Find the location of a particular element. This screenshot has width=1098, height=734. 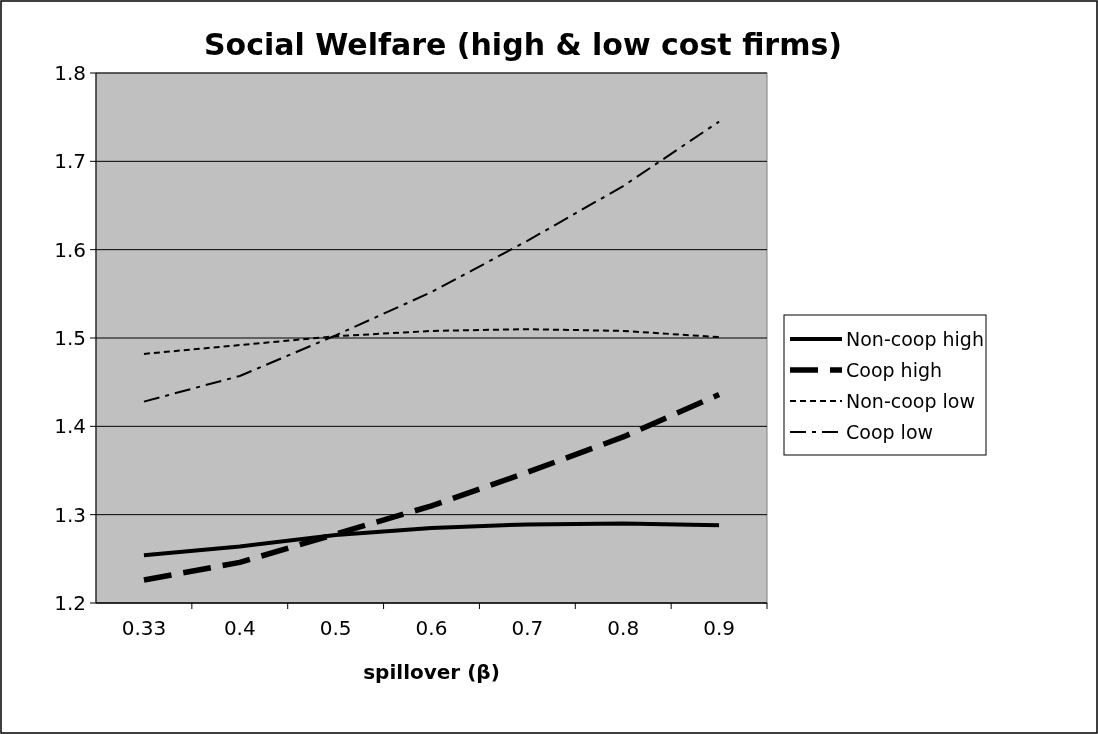

legend-label: Coop low is located at coordinates (890, 431).